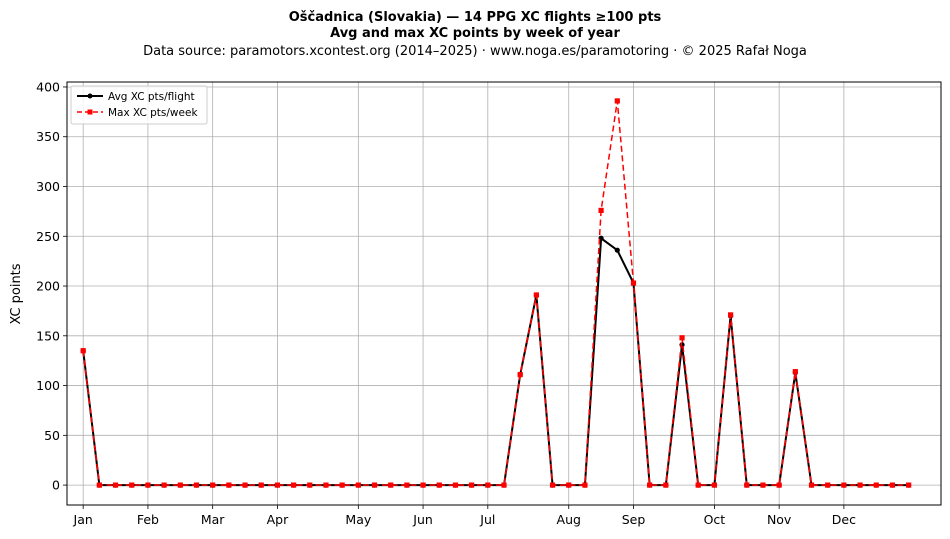 The height and width of the screenshot is (539, 950). What do you see at coordinates (779, 519) in the screenshot?
I see `x-tick-label: Nov` at bounding box center [779, 519].